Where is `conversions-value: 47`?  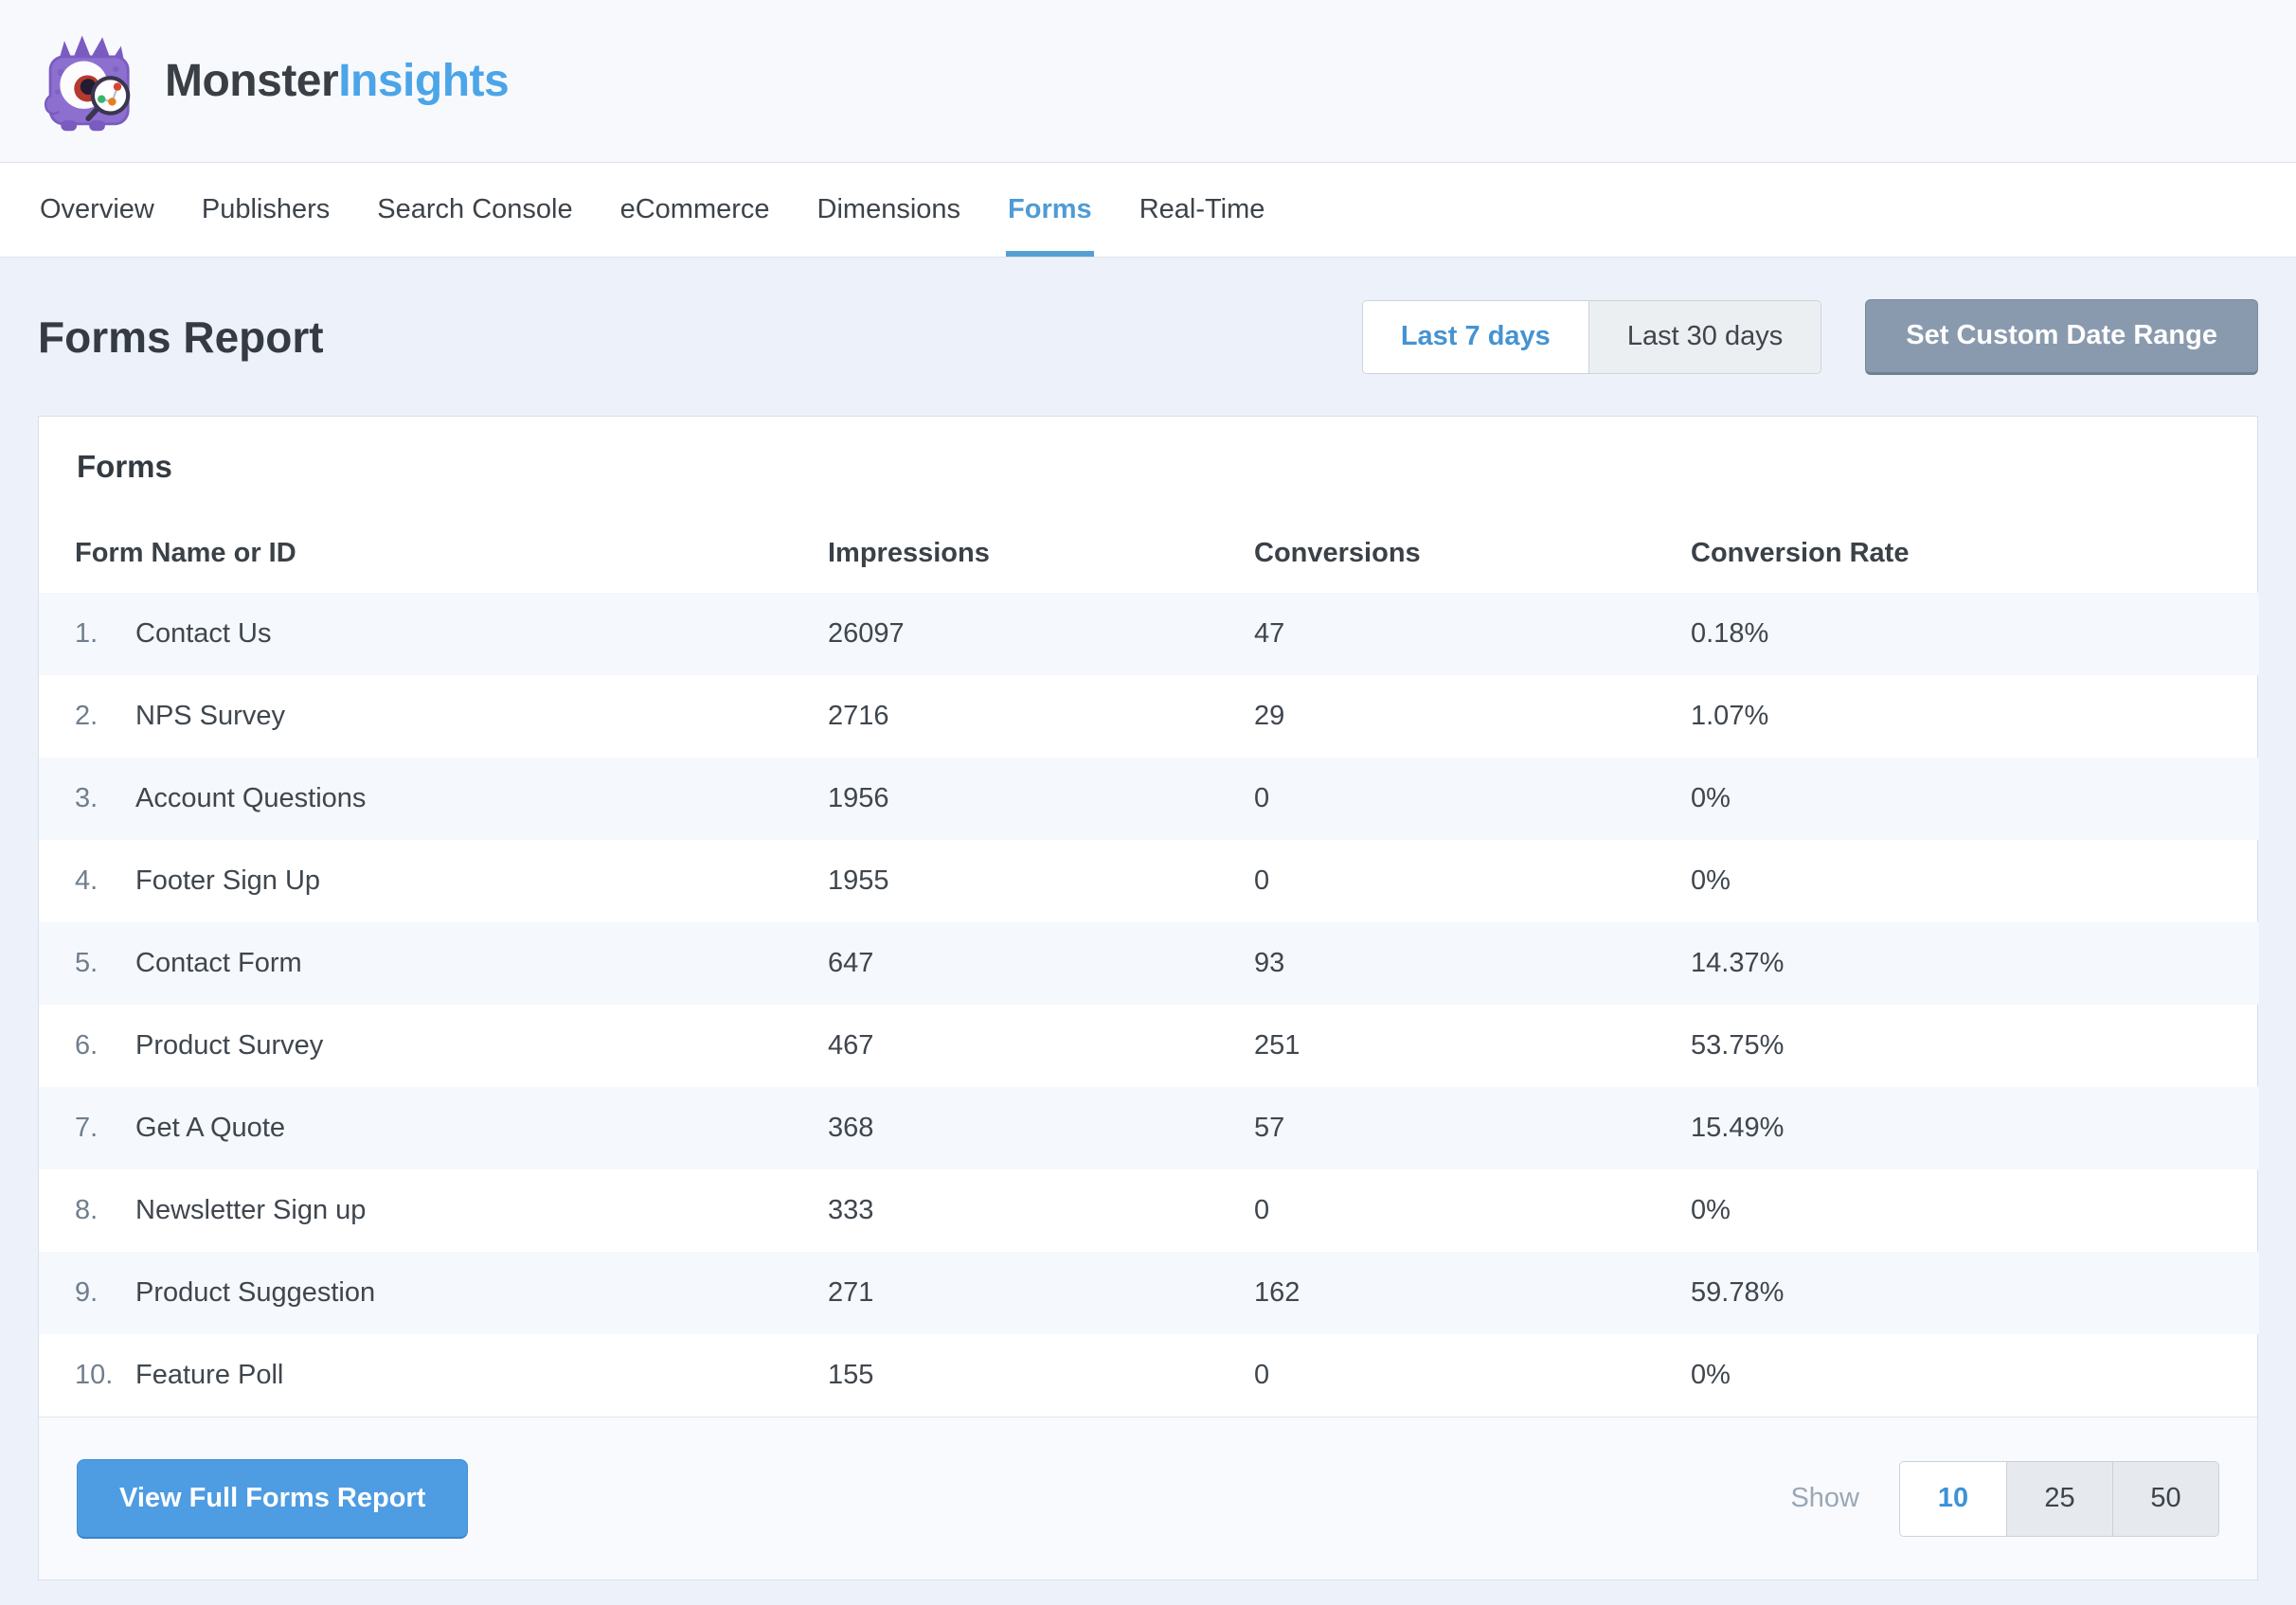
conversions-value: 47 is located at coordinates (1269, 633).